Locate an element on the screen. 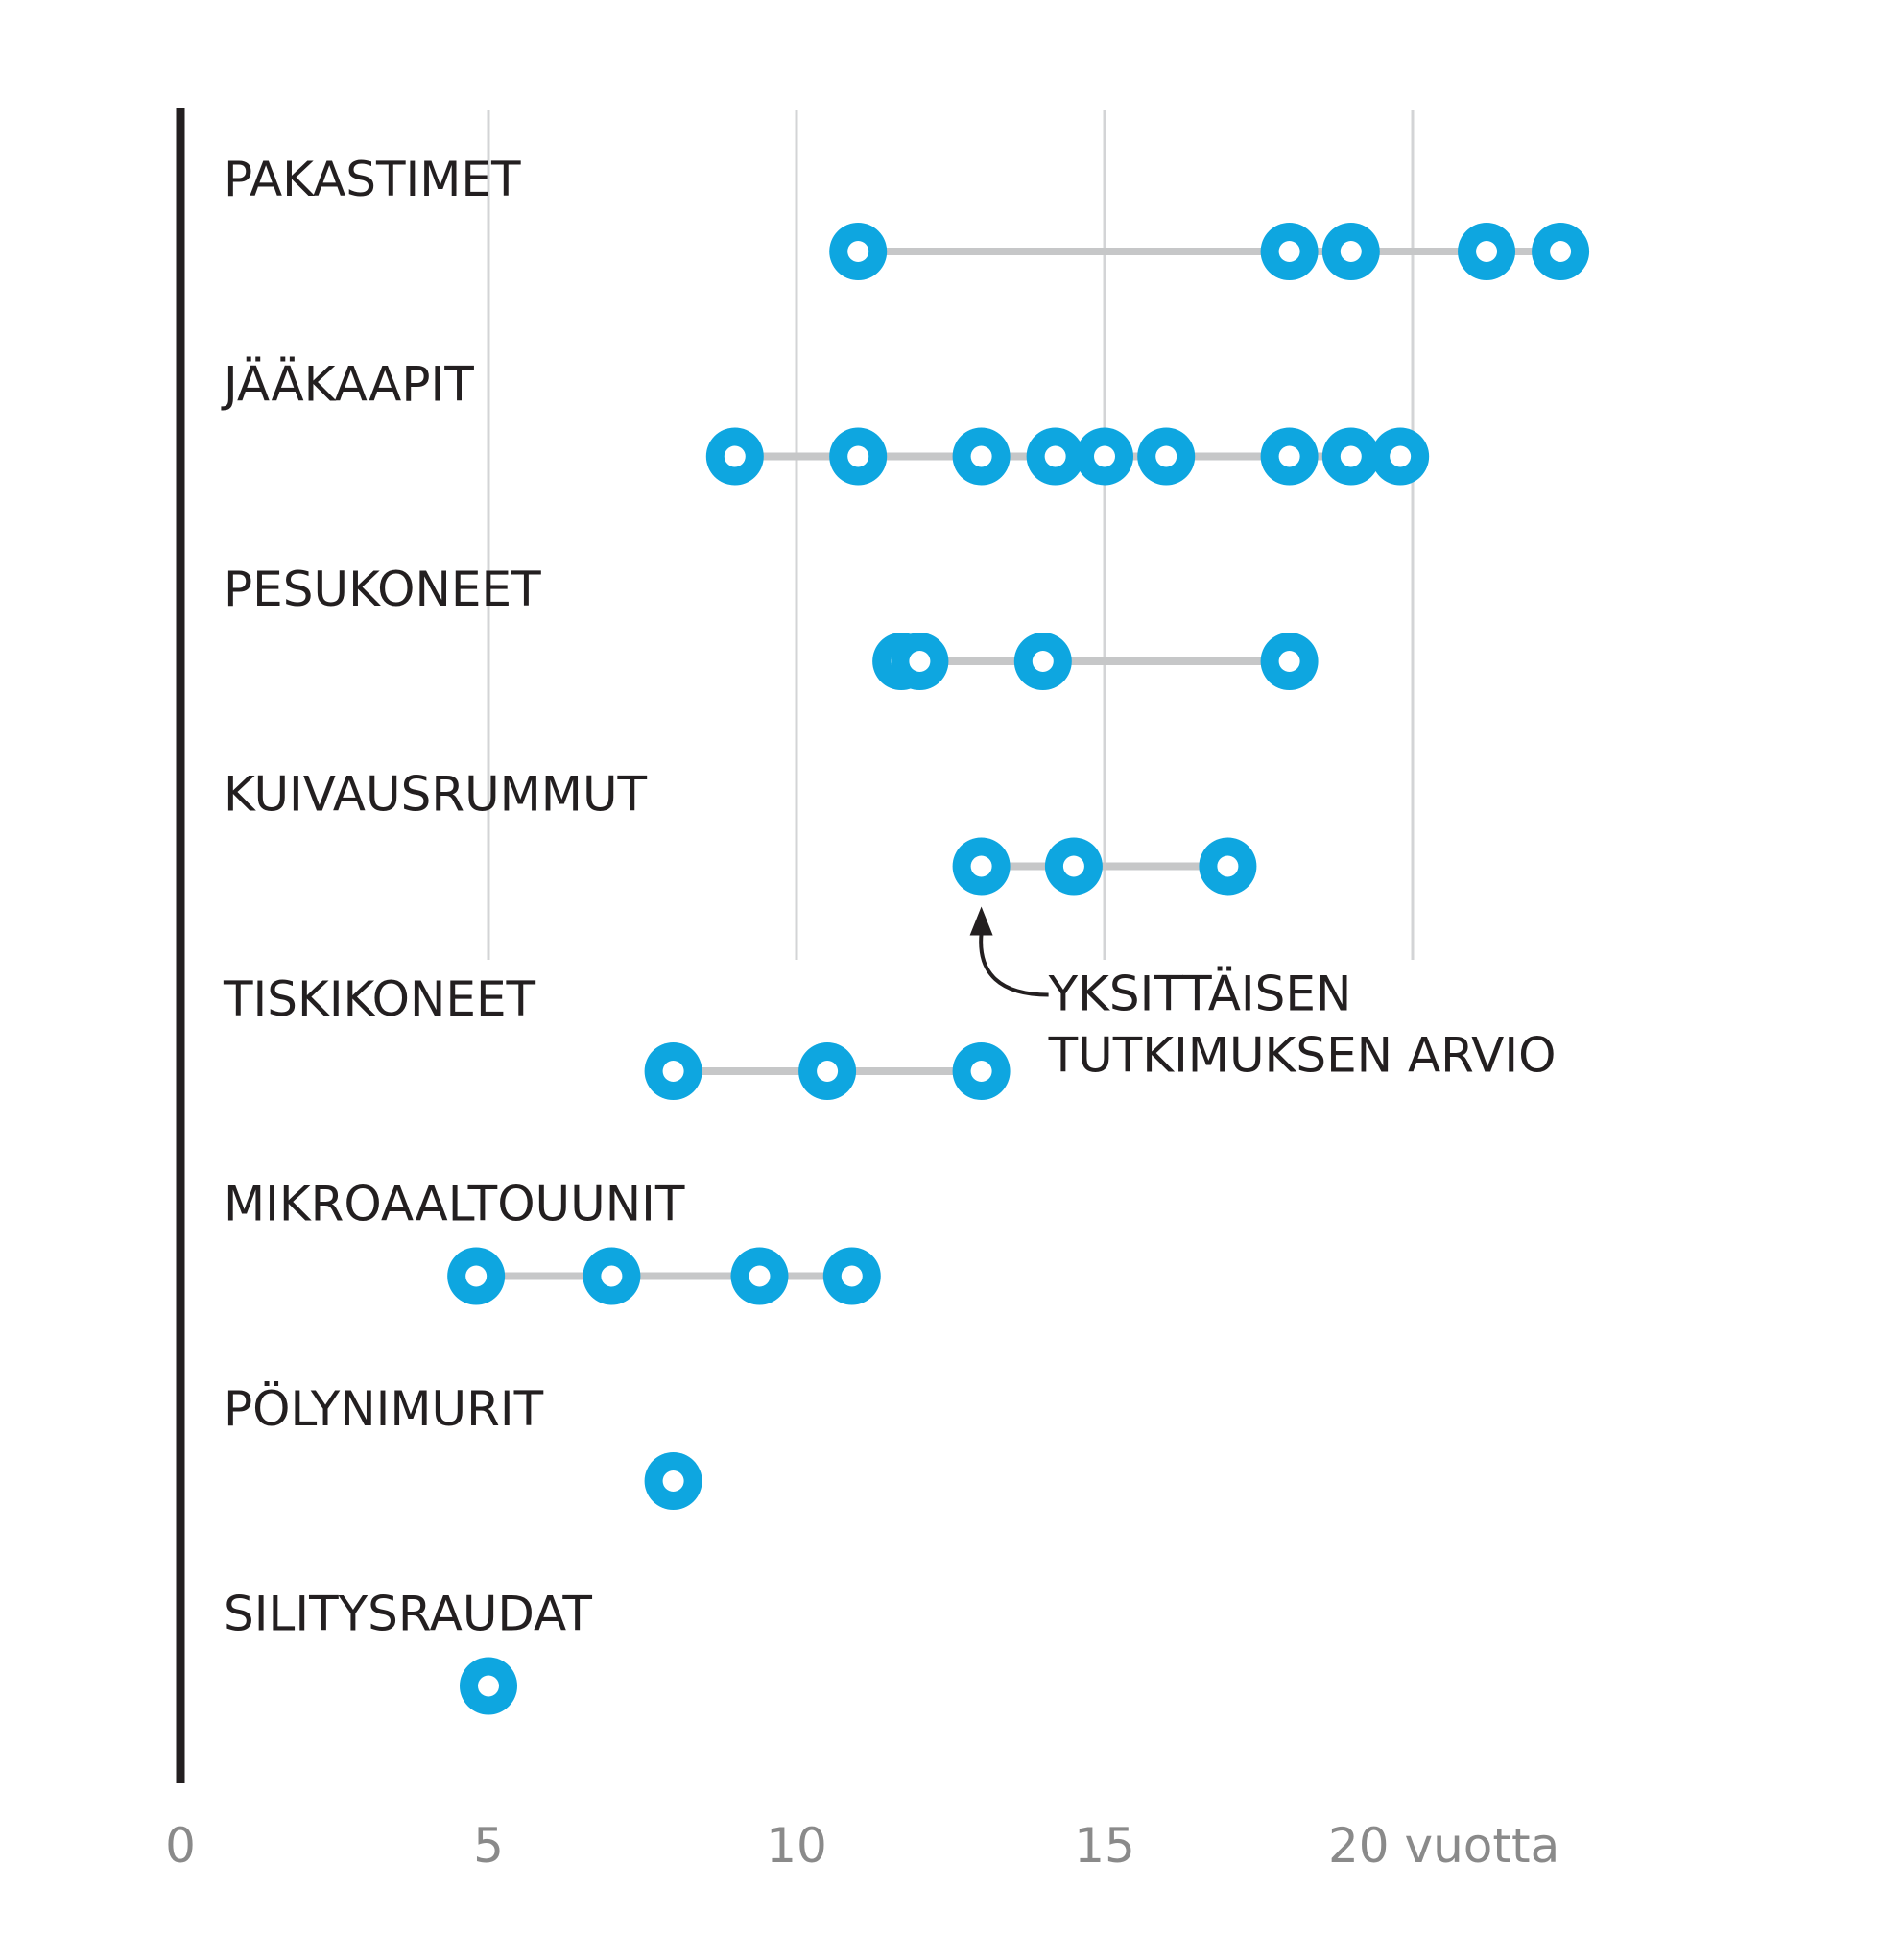  category-label: TISKIKONEET is located at coordinates (379, 999).